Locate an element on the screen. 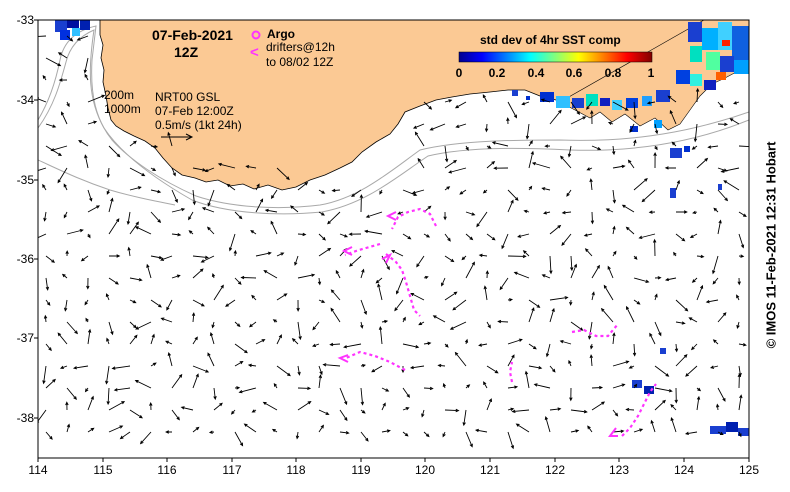 This screenshot has height=492, width=790. lon-tick: 115 is located at coordinates (103, 470).